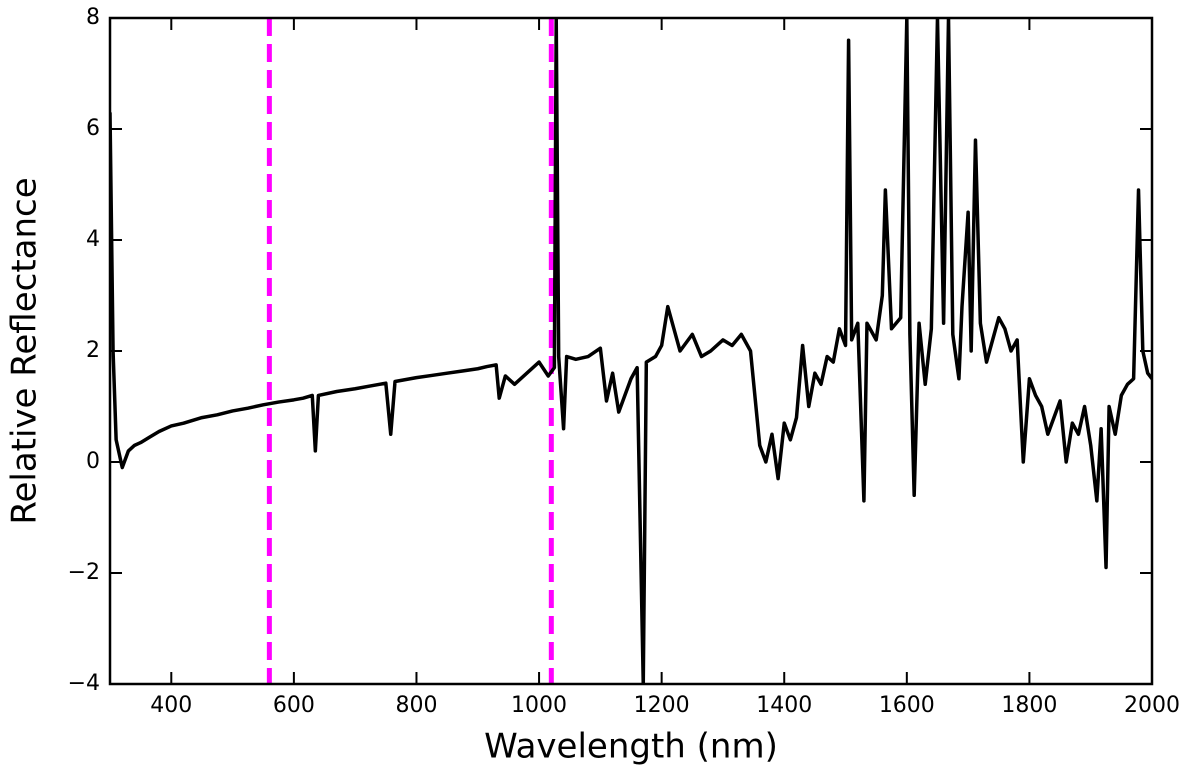 The width and height of the screenshot is (1200, 784). I want to click on y-tick-label: 8, so click(93, 17).